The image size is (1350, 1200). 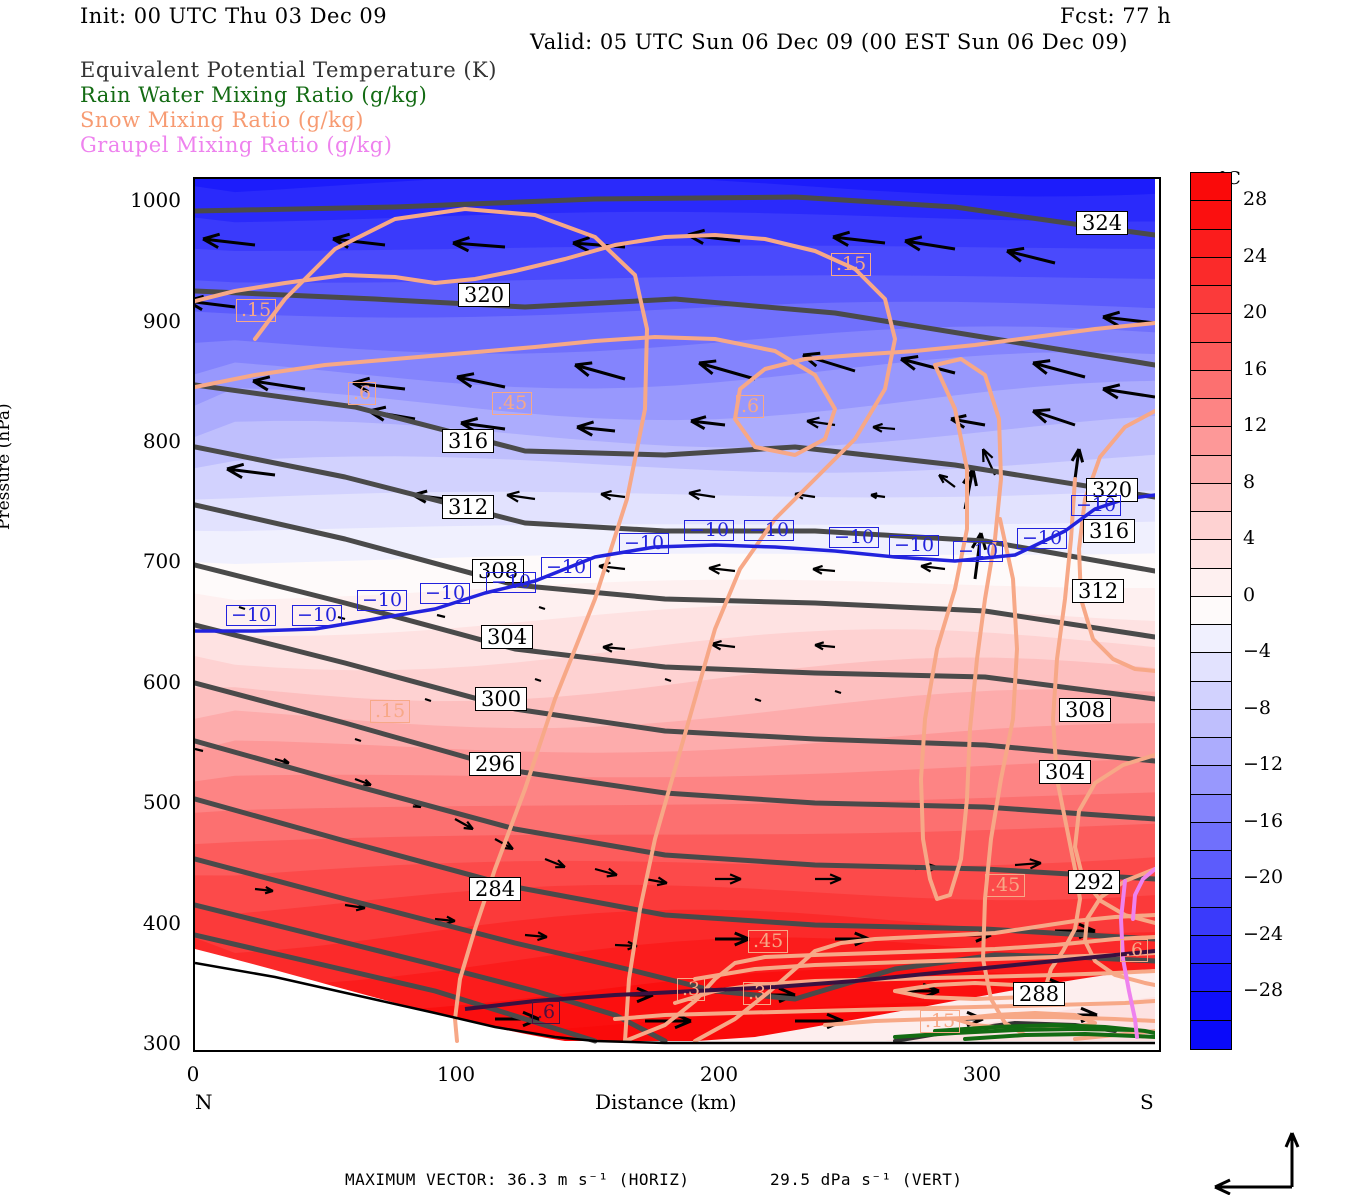 I want to click on isotherm-minus10-line, so click(x=675, y=563).